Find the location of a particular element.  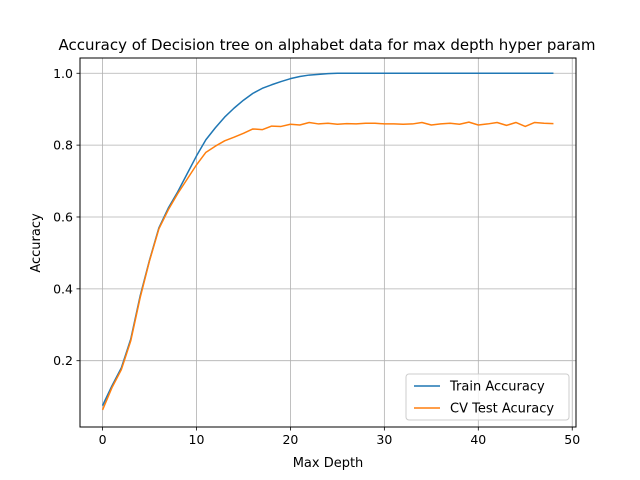

x-tick-label: 20 is located at coordinates (290, 439).